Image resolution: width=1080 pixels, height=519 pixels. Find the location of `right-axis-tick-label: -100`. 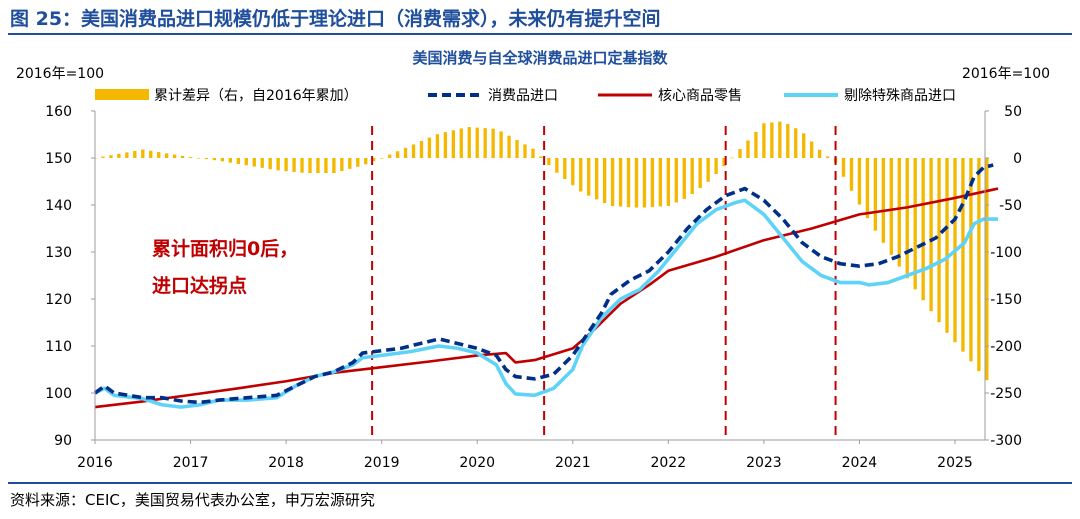

right-axis-tick-label: -100 is located at coordinates (1006, 253).